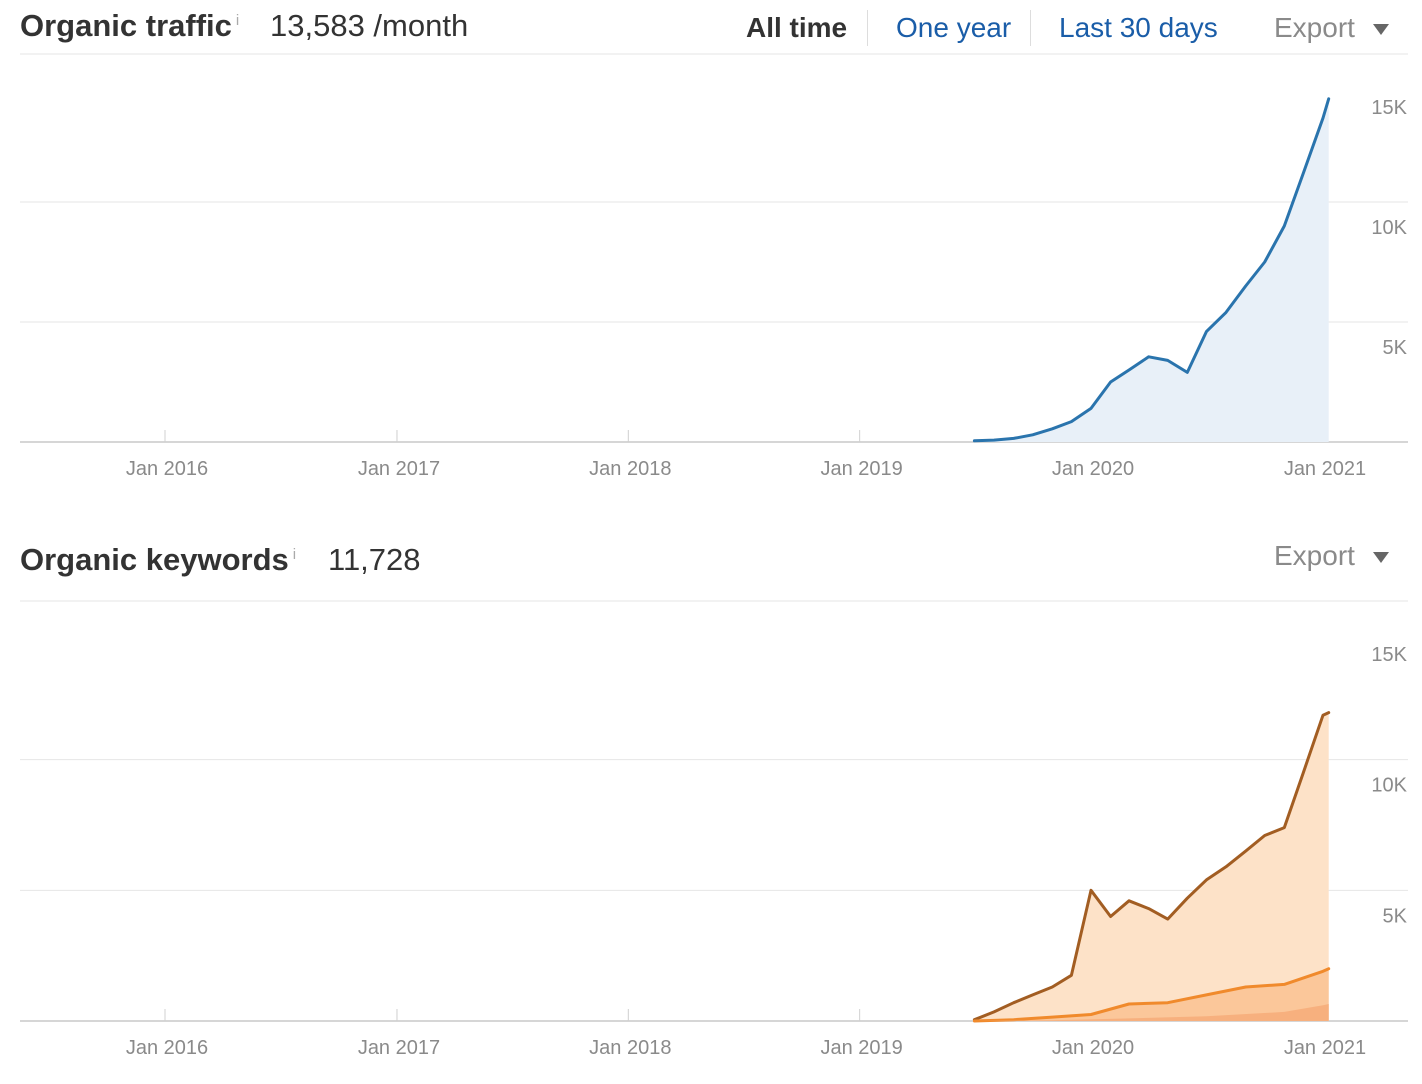  Describe the element at coordinates (154, 559) in the screenshot. I see `organic-keywords-title-text: Organic keywords` at that location.